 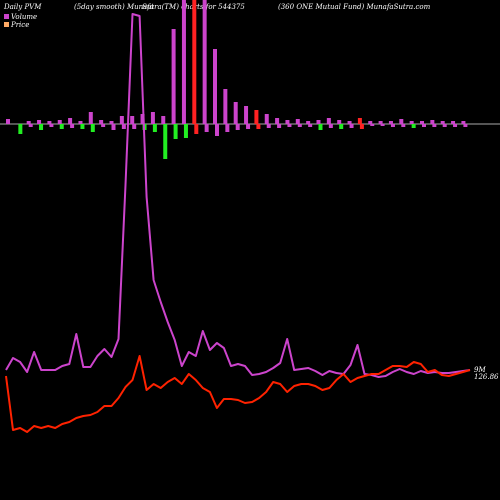 I want to click on legend-volume-swatch, so click(x=6, y=16).